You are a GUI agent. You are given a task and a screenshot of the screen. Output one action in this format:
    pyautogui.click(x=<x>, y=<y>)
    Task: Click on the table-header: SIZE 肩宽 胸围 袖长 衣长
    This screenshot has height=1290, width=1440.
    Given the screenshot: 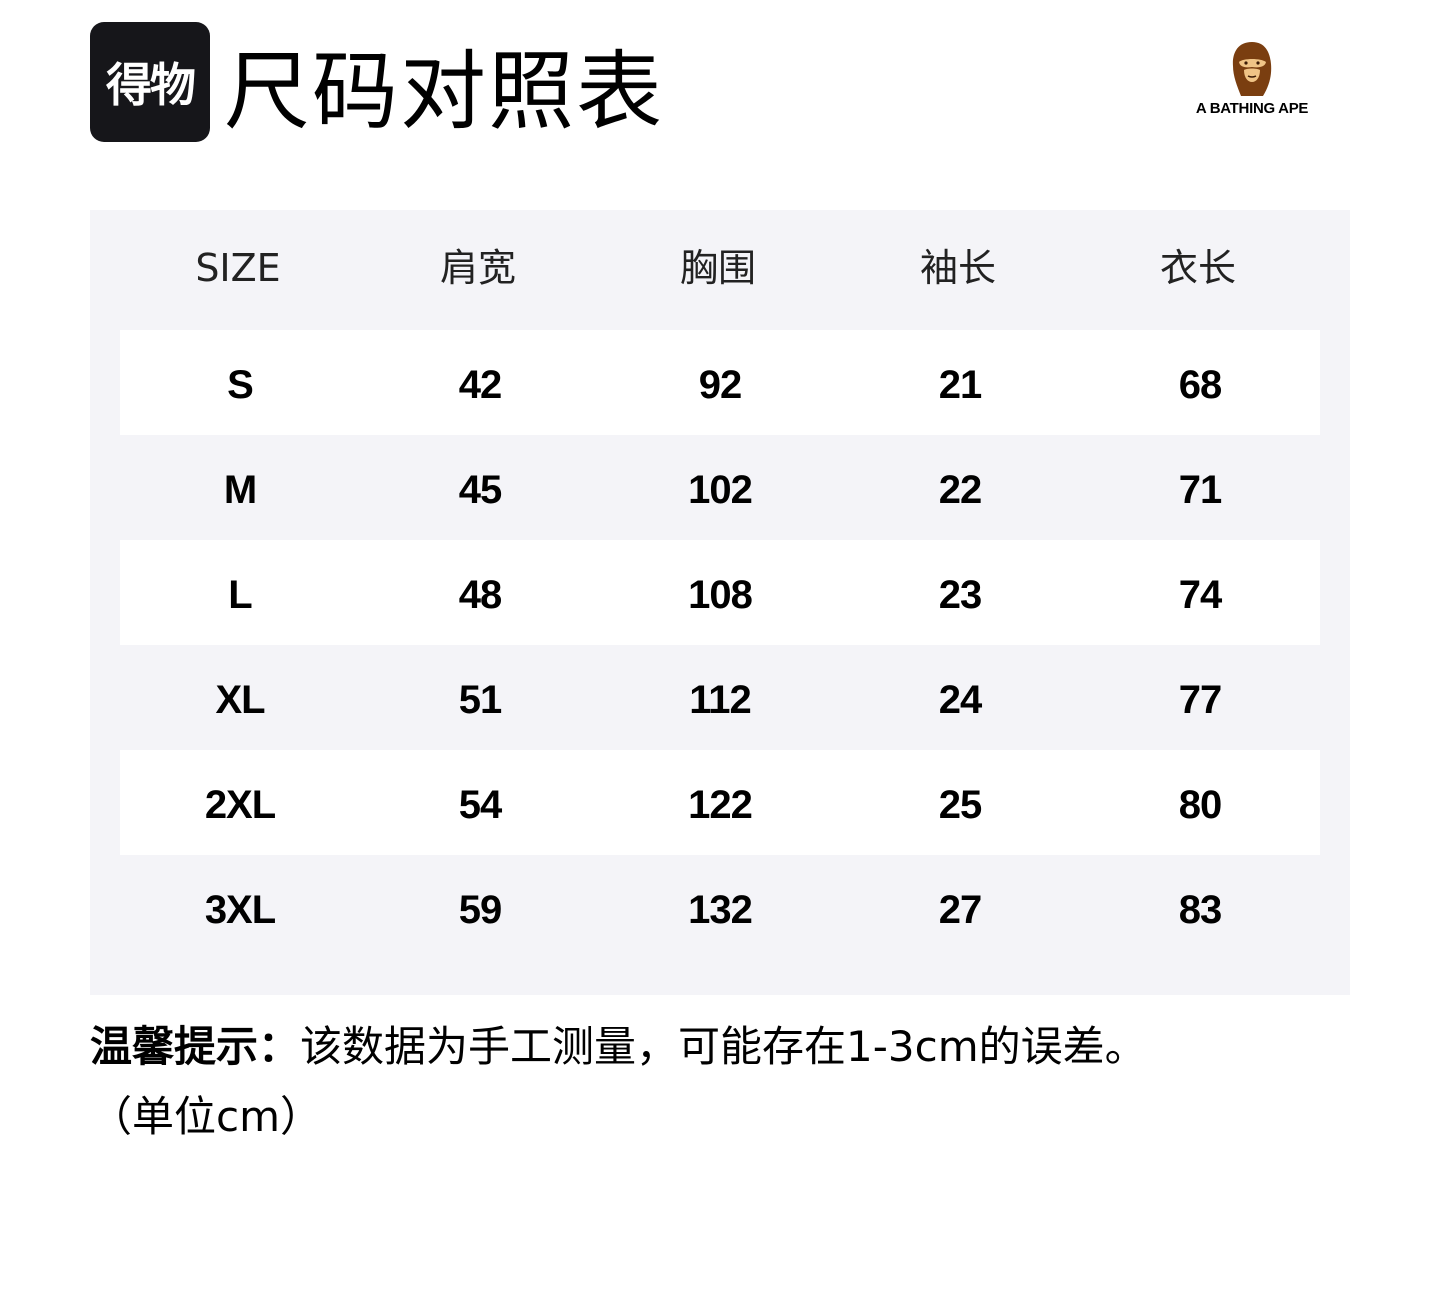 What is the action you would take?
    pyautogui.click(x=718, y=270)
    